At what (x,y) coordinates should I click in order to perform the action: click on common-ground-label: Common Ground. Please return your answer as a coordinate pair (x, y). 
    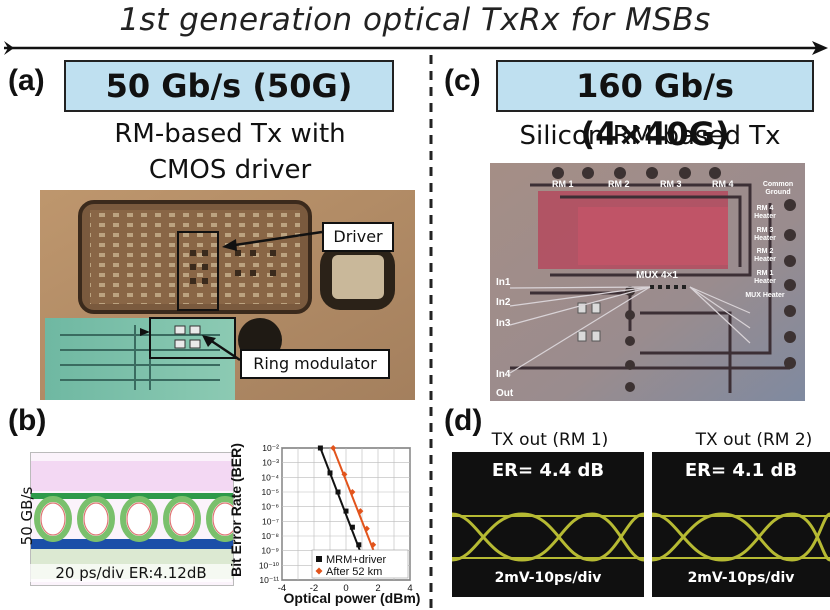
    Looking at the image, I should click on (778, 188).